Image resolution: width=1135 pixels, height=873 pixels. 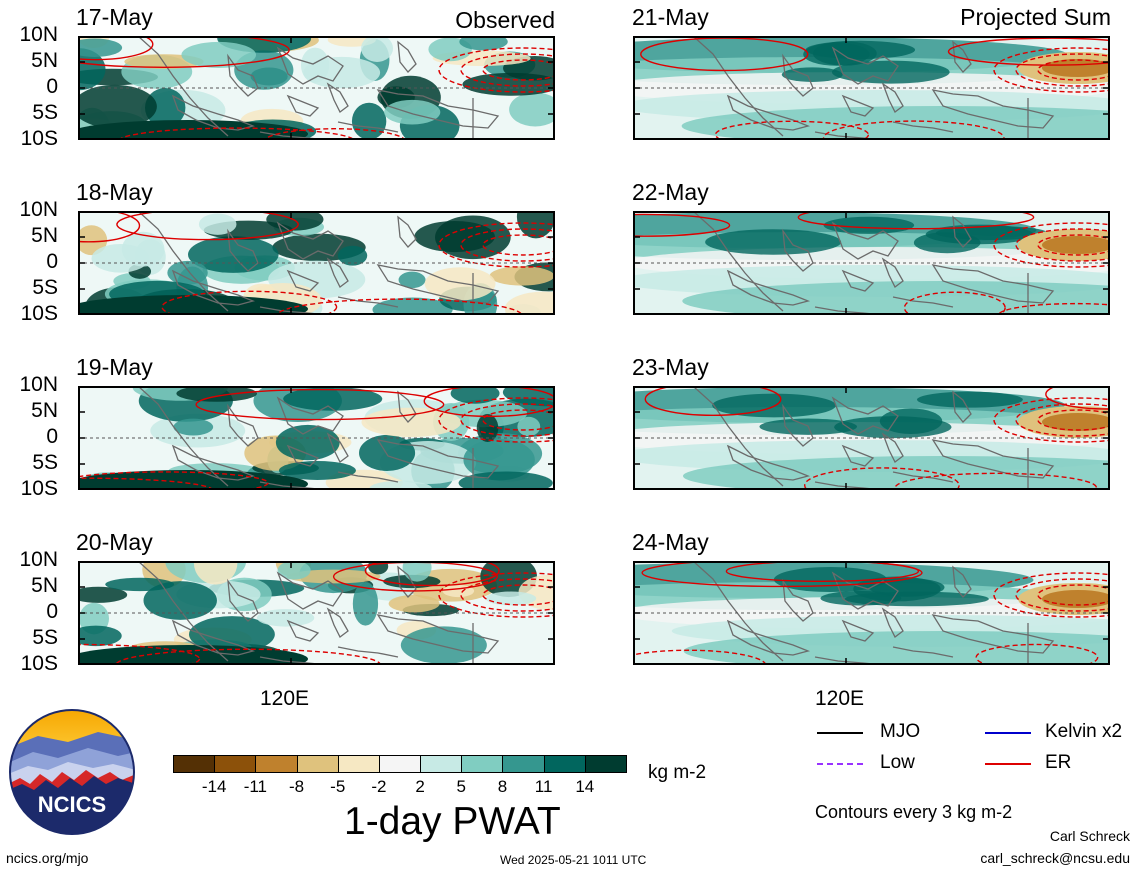 What do you see at coordinates (1055, 858) in the screenshot?
I see `footer-email: carl_schreck@ncsu.edu` at bounding box center [1055, 858].